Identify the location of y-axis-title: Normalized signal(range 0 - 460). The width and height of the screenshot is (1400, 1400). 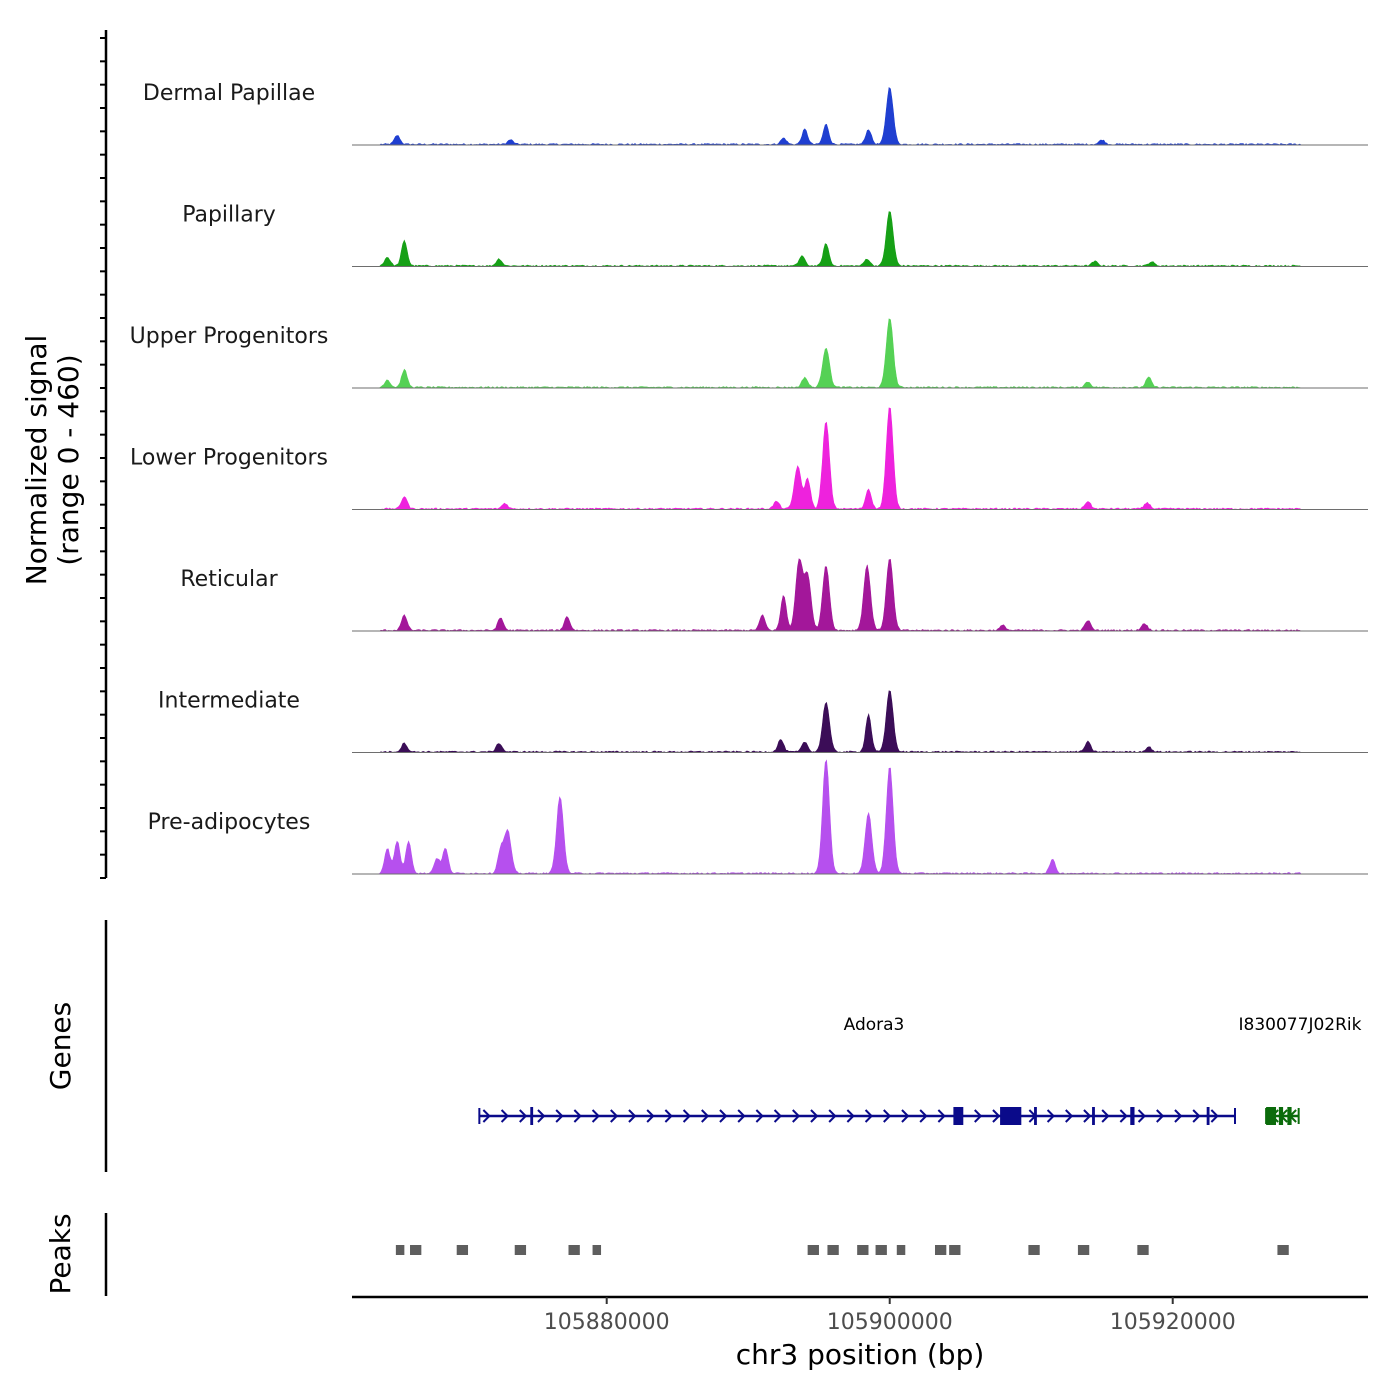
(52, 460).